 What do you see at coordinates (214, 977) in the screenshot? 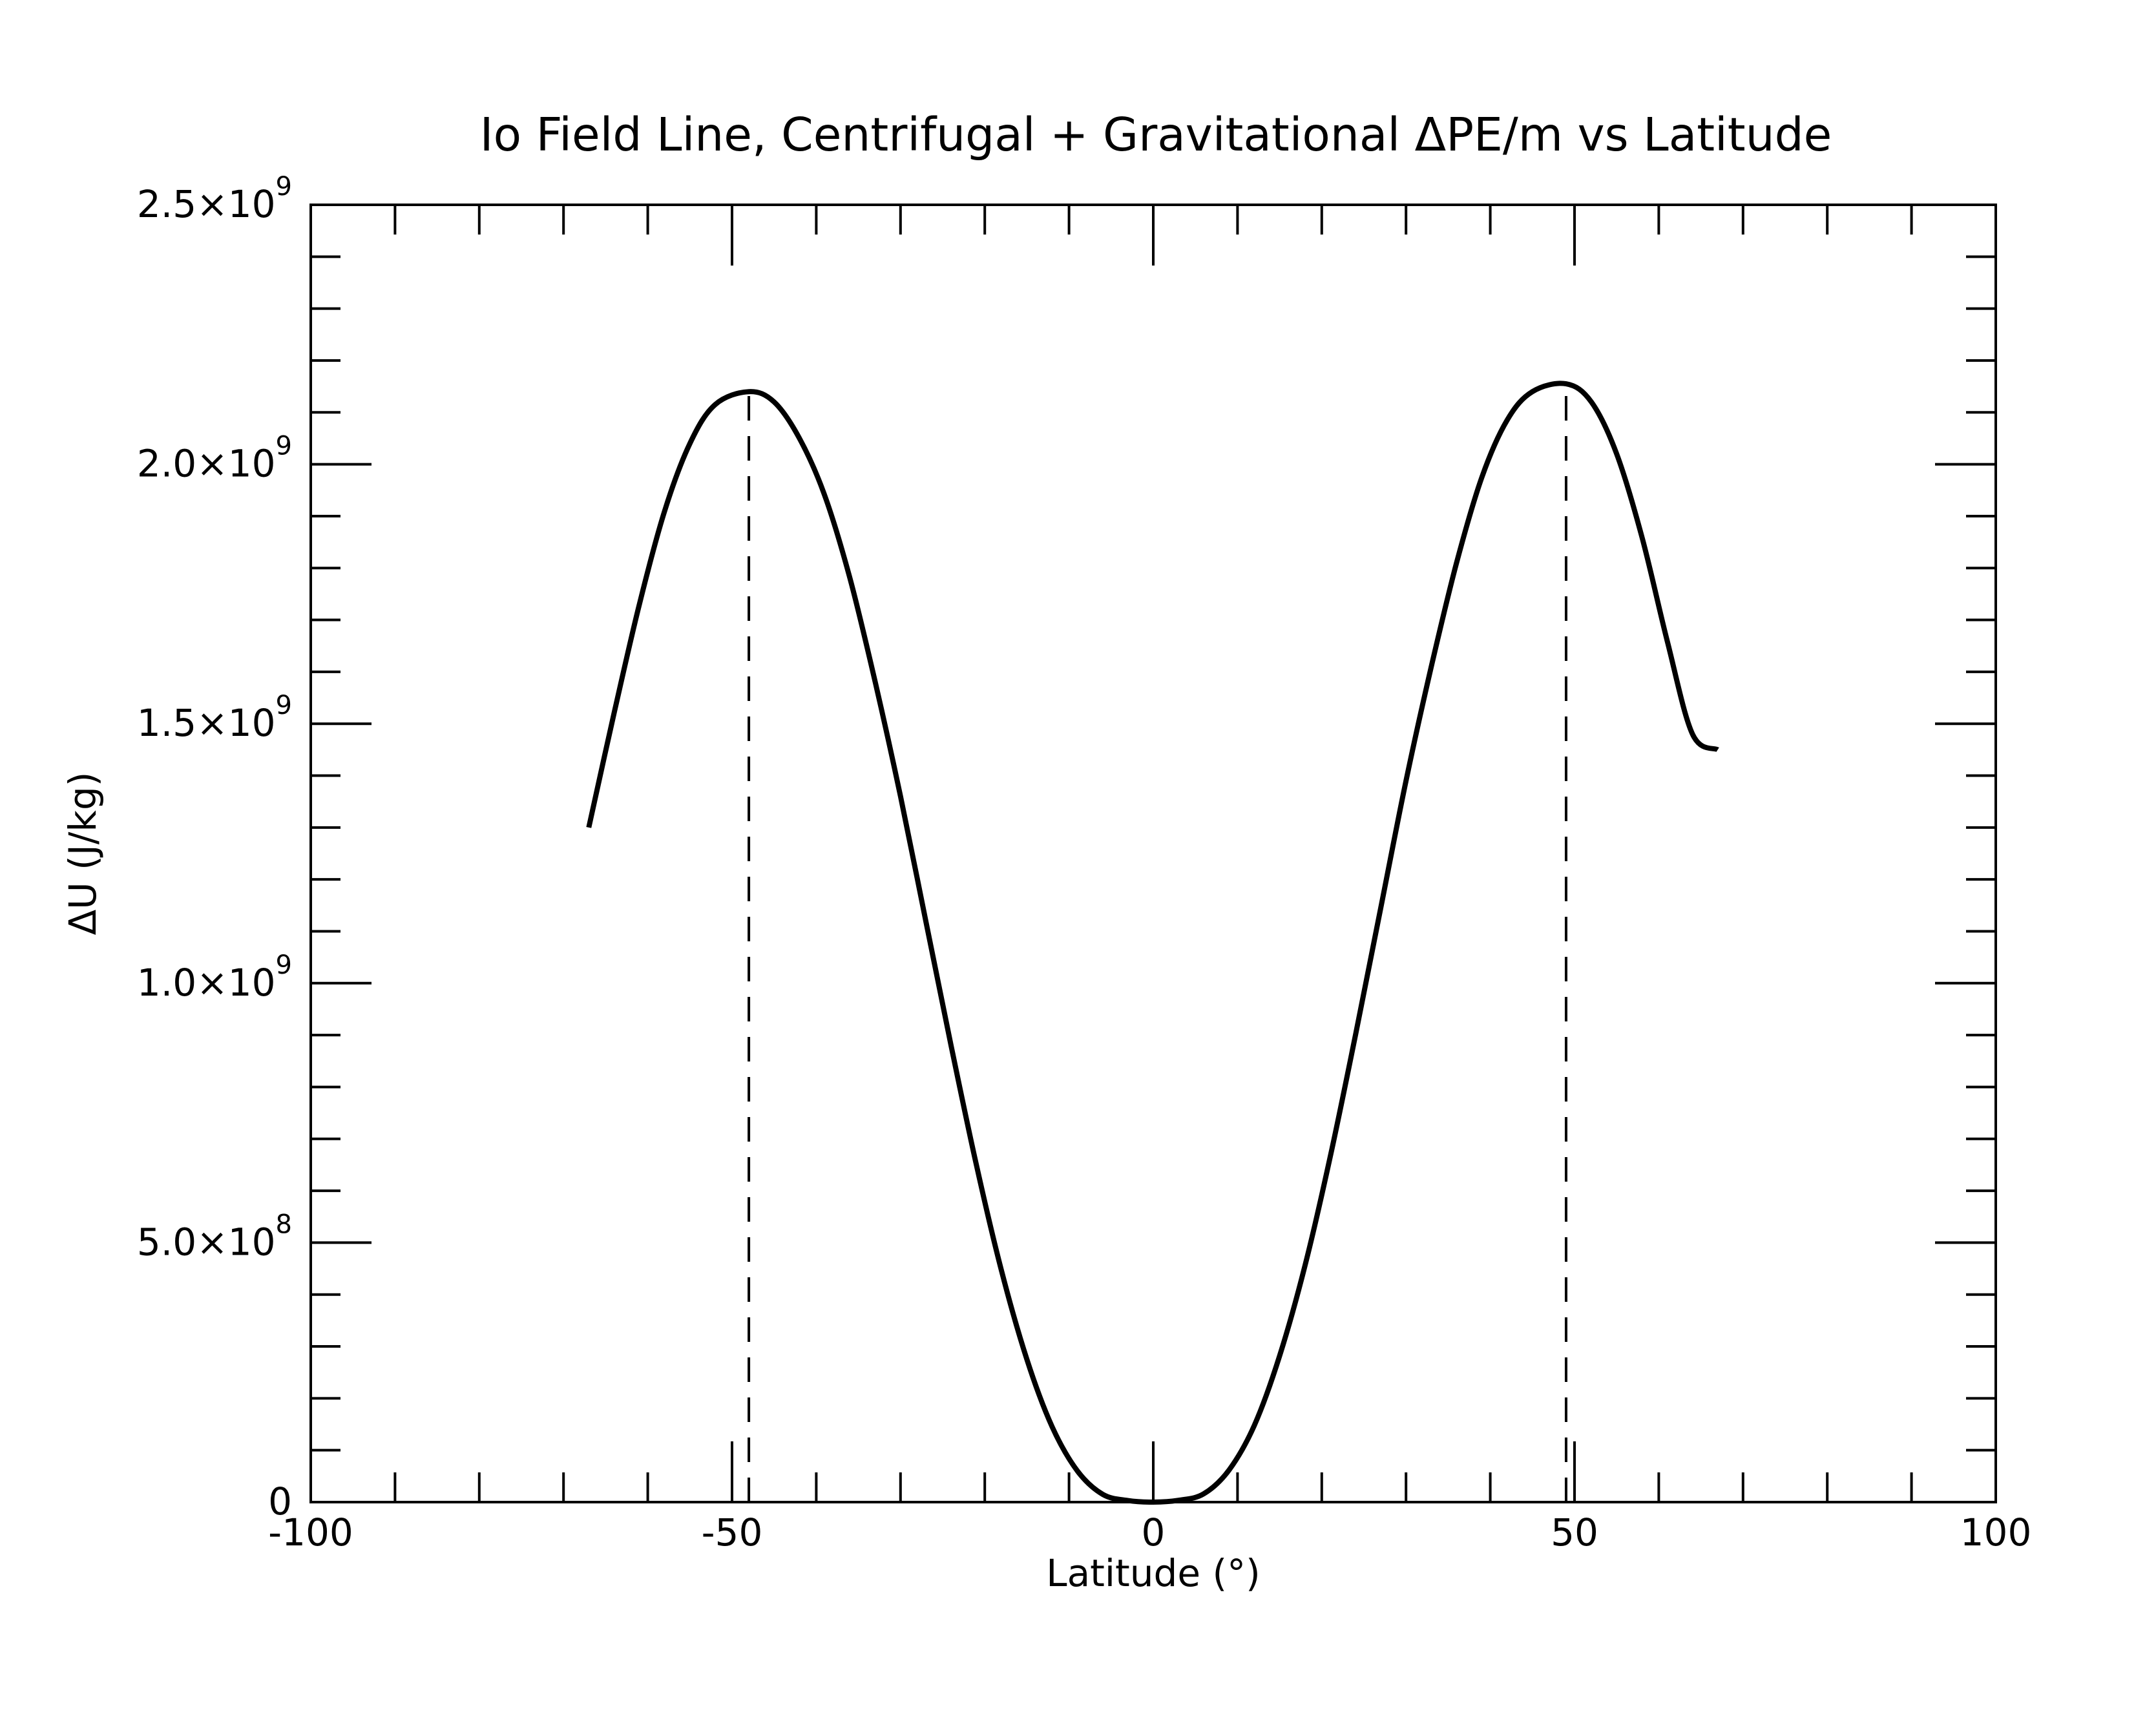
I see `y-tick-label: 1.0×10⁹` at bounding box center [214, 977].